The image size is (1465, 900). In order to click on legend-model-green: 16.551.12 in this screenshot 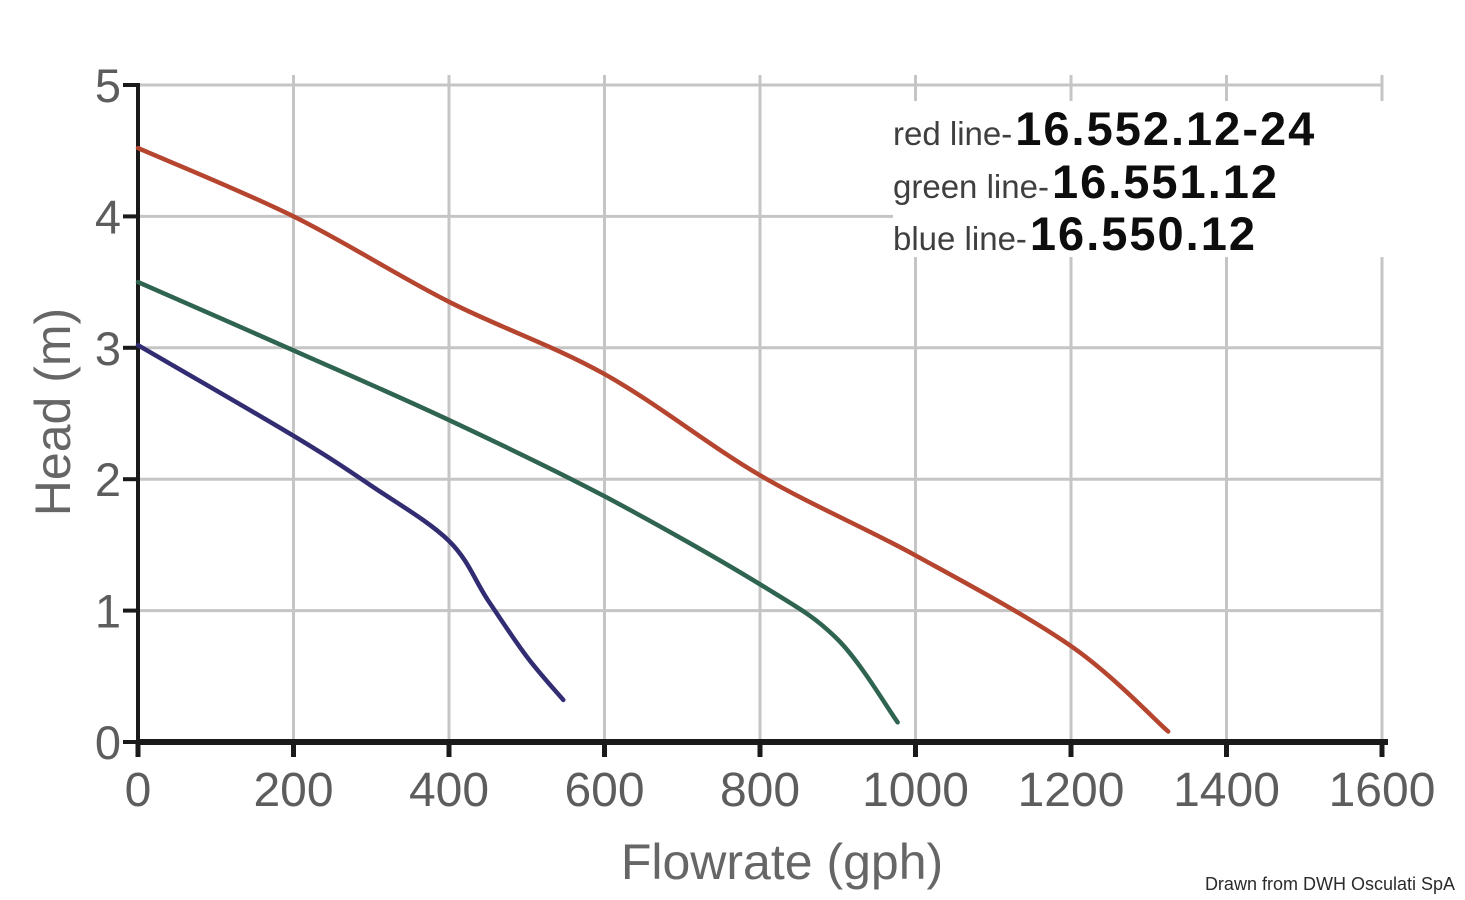, I will do `click(1165, 181)`.